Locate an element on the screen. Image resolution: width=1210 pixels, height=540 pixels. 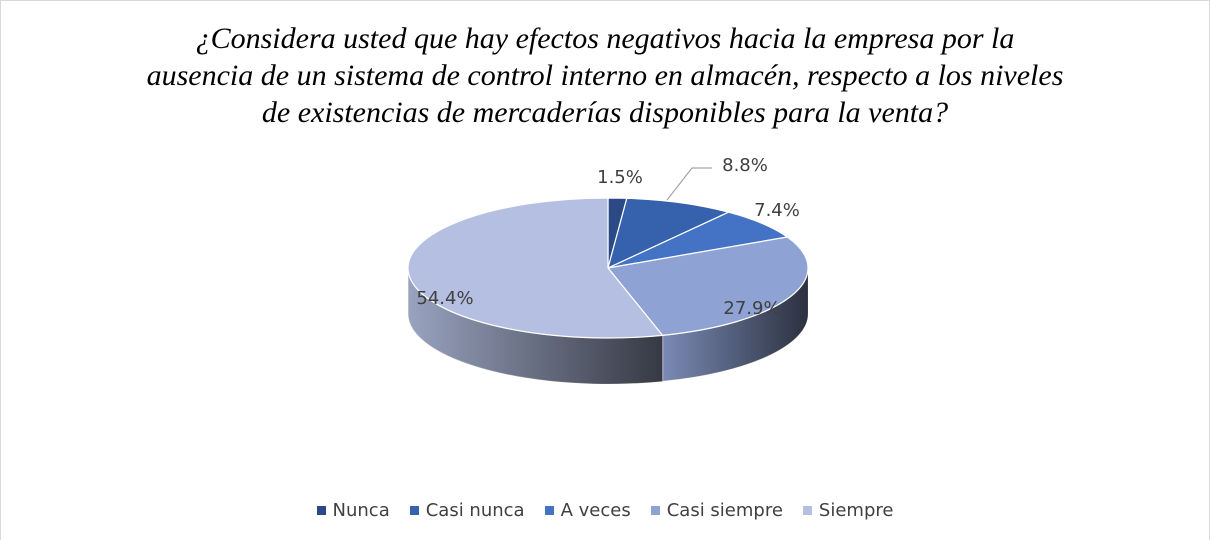
pie-top is located at coordinates (608, 268).